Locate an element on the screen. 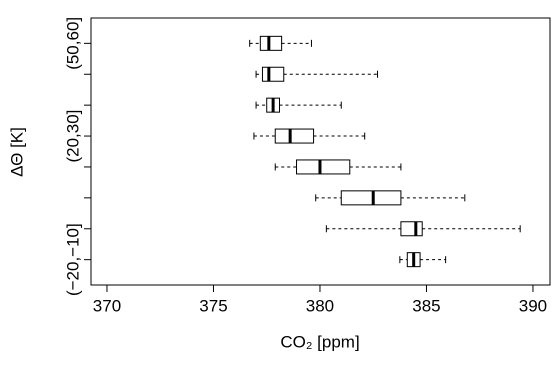 This screenshot has height=365, width=558. x-tick-label: 380 is located at coordinates (320, 305).